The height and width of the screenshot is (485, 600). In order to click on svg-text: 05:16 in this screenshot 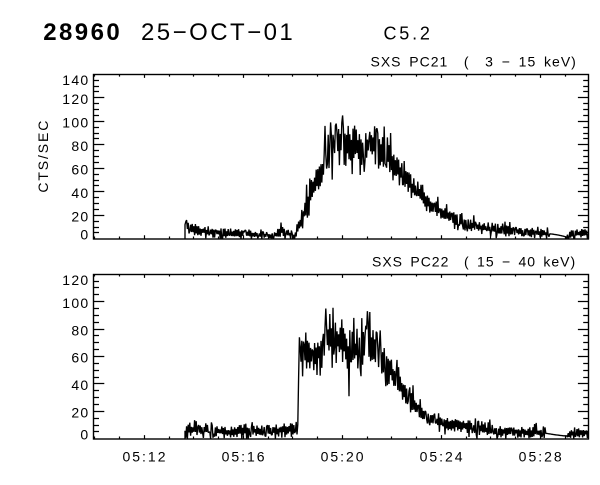, I will do `click(244, 457)`.